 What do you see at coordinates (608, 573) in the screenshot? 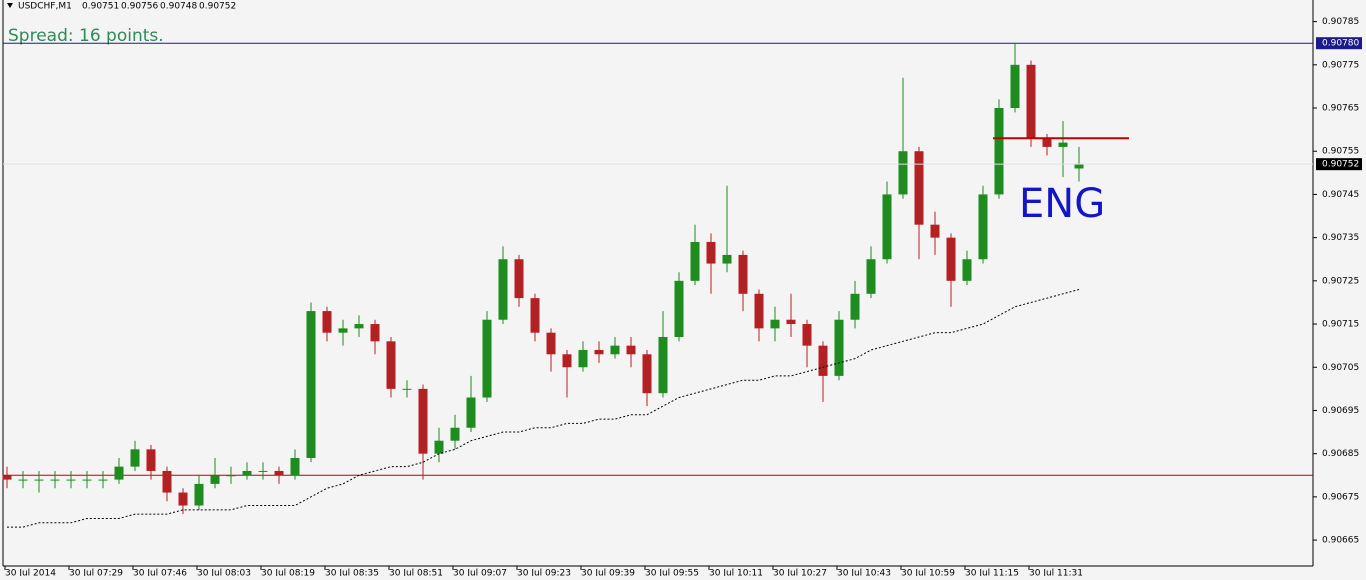
I see `x-tick-label: 30 Jul 09:39` at bounding box center [608, 573].